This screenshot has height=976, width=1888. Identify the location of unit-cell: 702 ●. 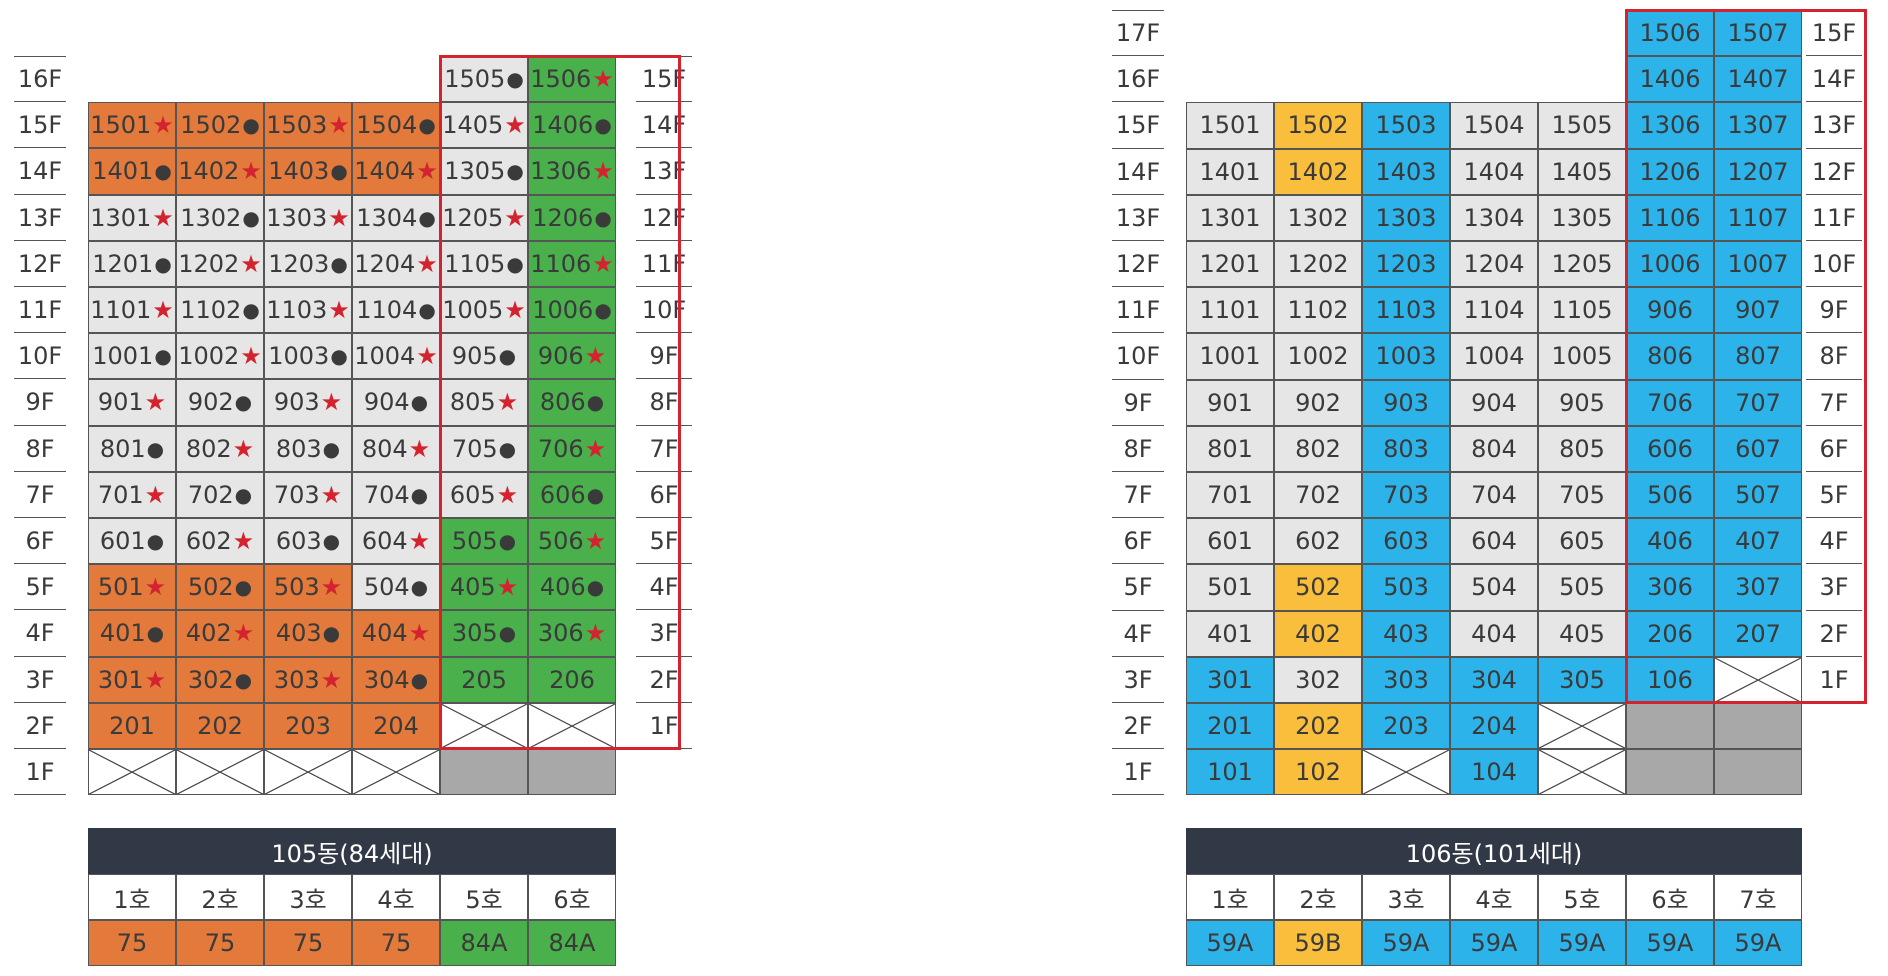
(220, 494).